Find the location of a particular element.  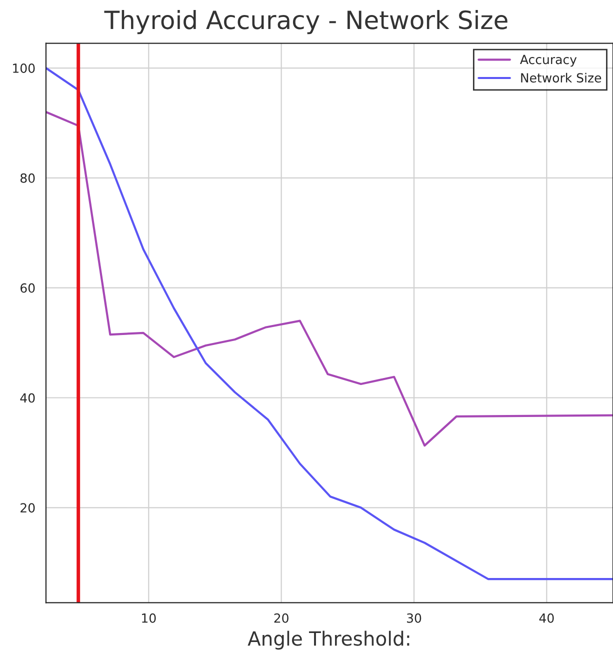

y-tick-label: 80 is located at coordinates (27, 178).